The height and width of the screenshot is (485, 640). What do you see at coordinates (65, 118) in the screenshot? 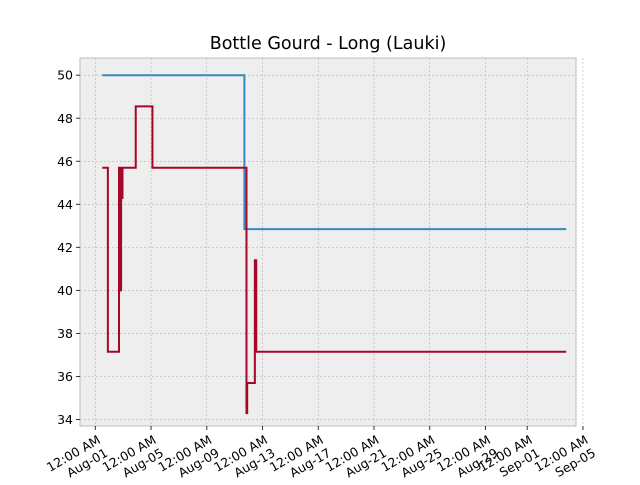
I see `y-tick-label: 48` at bounding box center [65, 118].